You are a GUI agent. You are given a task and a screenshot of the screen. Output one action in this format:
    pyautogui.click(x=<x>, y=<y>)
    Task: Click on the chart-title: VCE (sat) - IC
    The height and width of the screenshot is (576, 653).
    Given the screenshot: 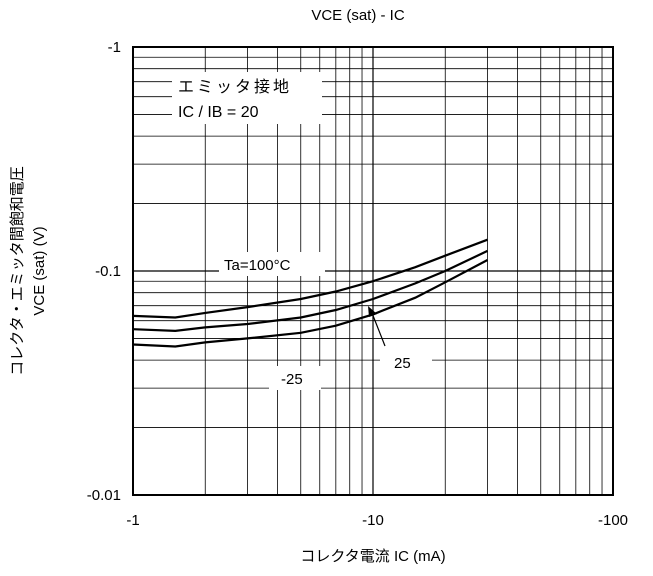 What is the action you would take?
    pyautogui.click(x=358, y=15)
    